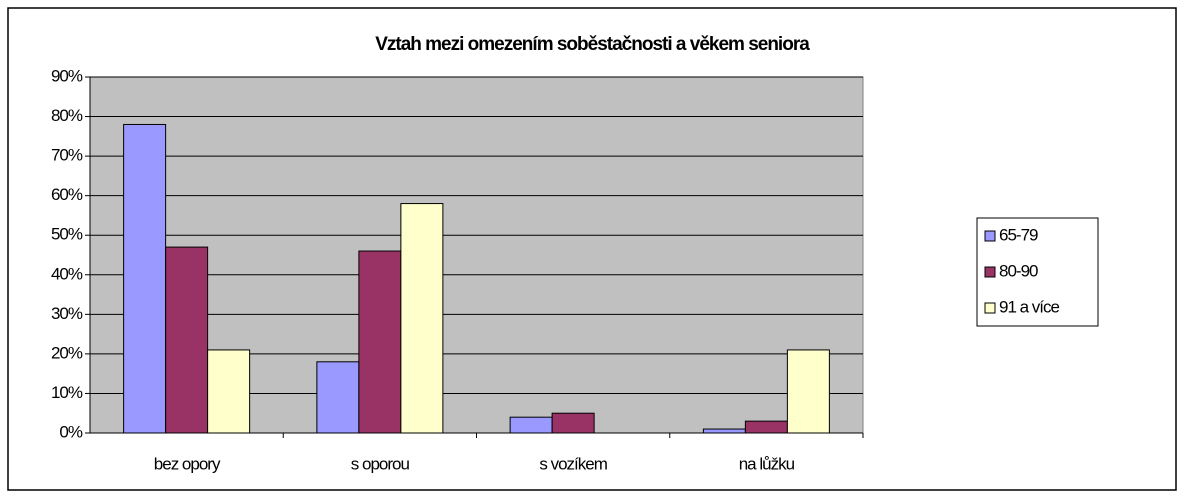 Image resolution: width=1184 pixels, height=498 pixels. I want to click on y-tick-label: 10%, so click(67, 392).